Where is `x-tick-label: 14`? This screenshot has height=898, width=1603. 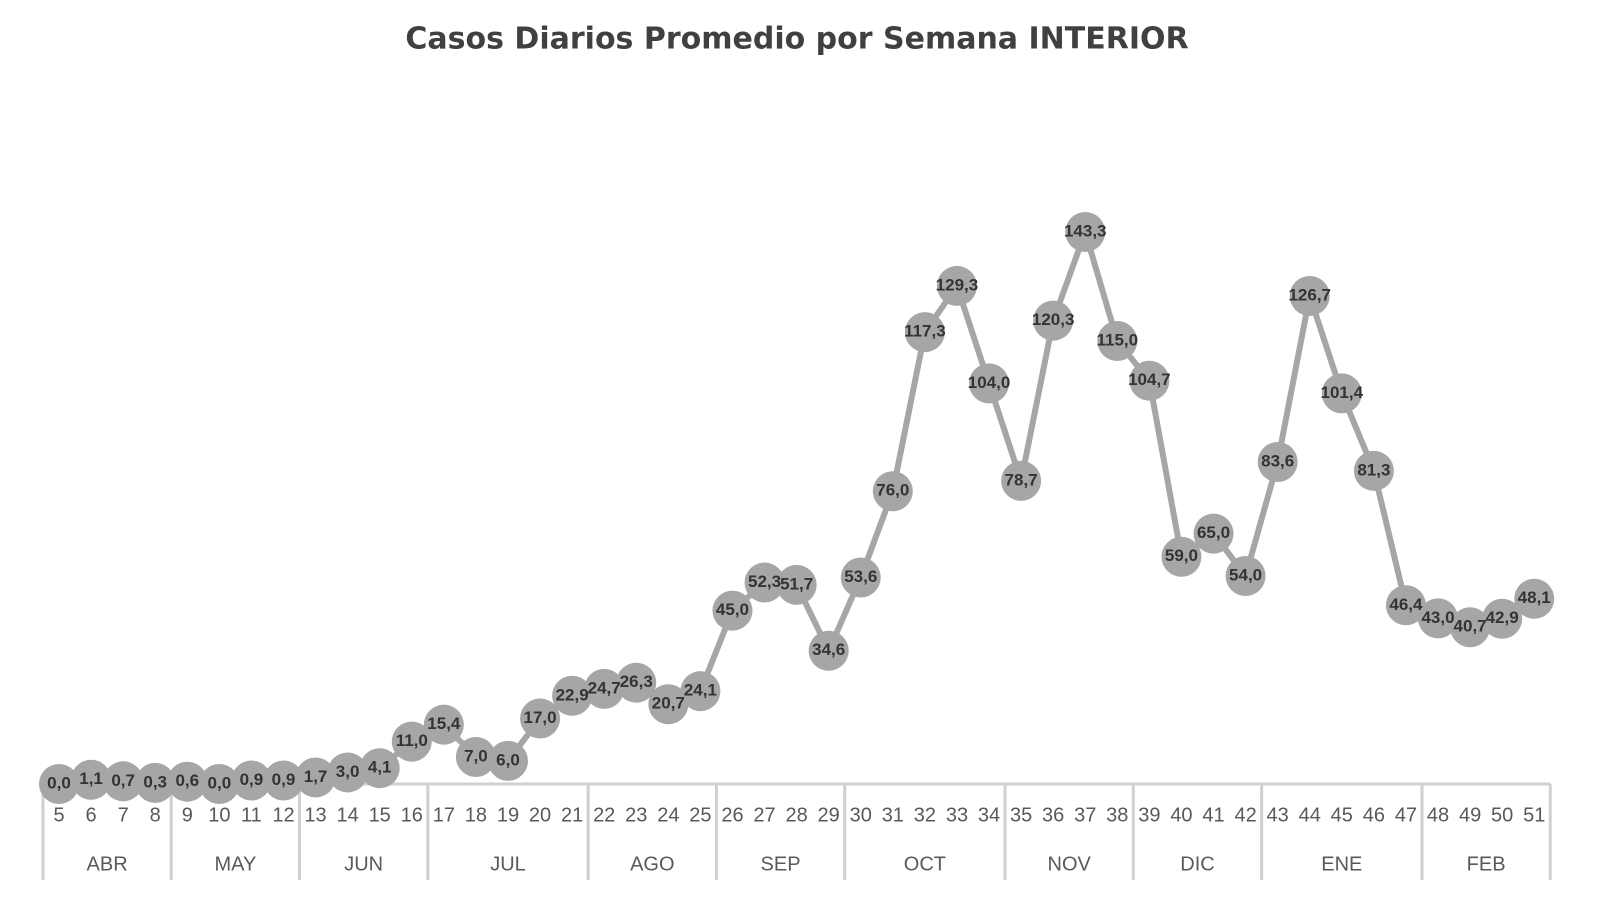
x-tick-label: 14 is located at coordinates (348, 815).